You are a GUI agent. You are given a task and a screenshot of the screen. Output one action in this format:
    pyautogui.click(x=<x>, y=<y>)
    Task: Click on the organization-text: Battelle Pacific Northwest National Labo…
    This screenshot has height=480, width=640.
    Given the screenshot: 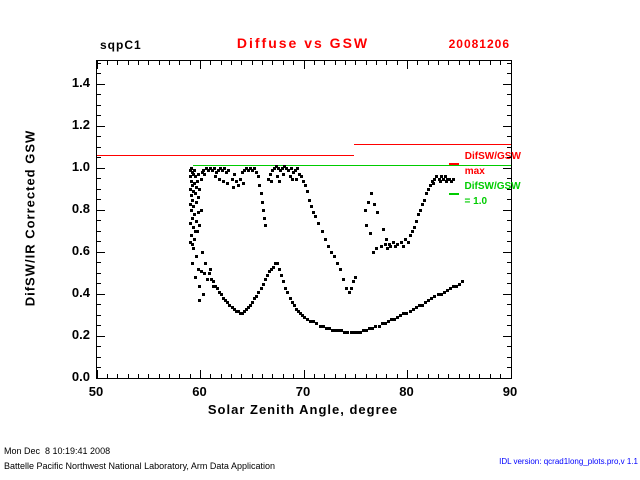 What is the action you would take?
    pyautogui.click(x=139, y=466)
    